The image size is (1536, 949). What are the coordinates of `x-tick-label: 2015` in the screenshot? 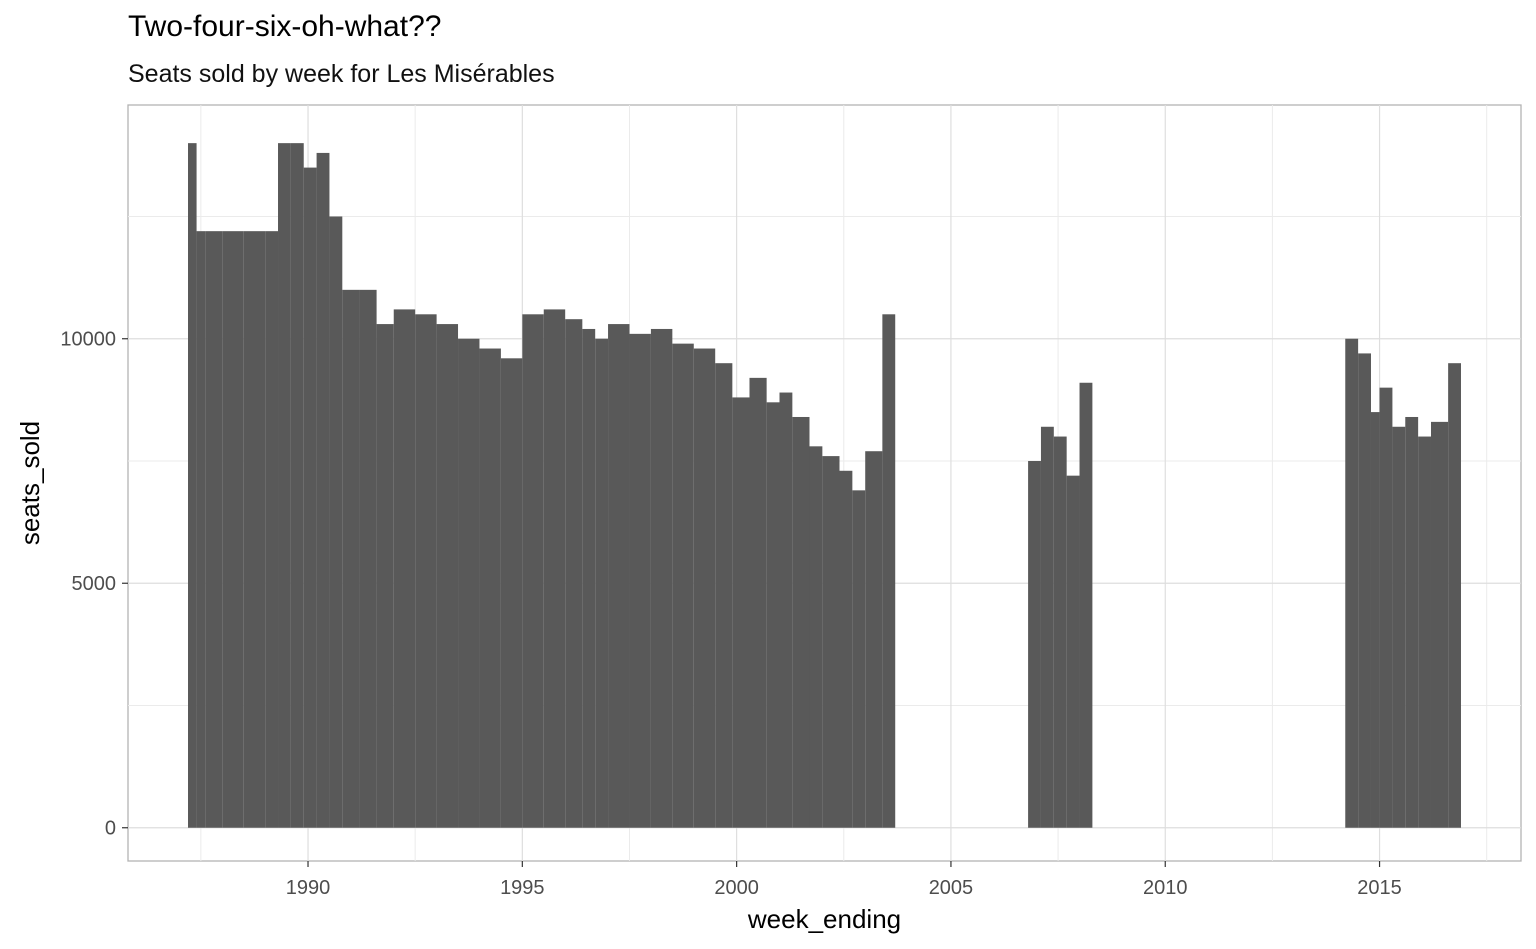 It's located at (1379, 888).